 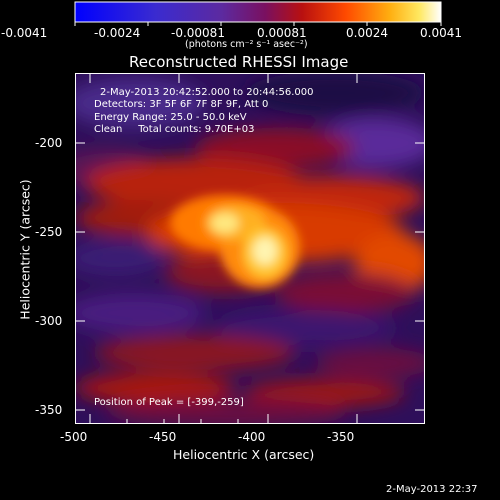 What do you see at coordinates (174, 129) in the screenshot?
I see `clean-counts-label: Clean Total counts: 9.70E+03` at bounding box center [174, 129].